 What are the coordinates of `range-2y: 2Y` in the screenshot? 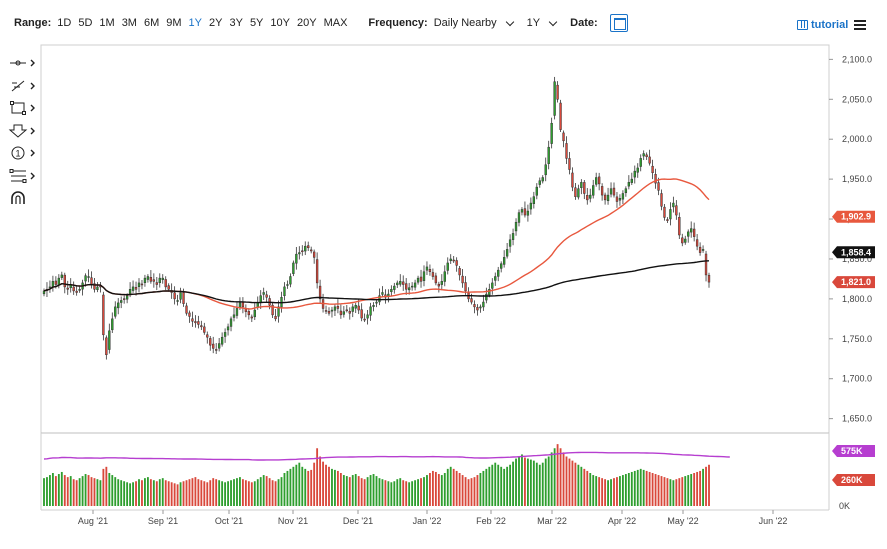 It's located at (216, 23).